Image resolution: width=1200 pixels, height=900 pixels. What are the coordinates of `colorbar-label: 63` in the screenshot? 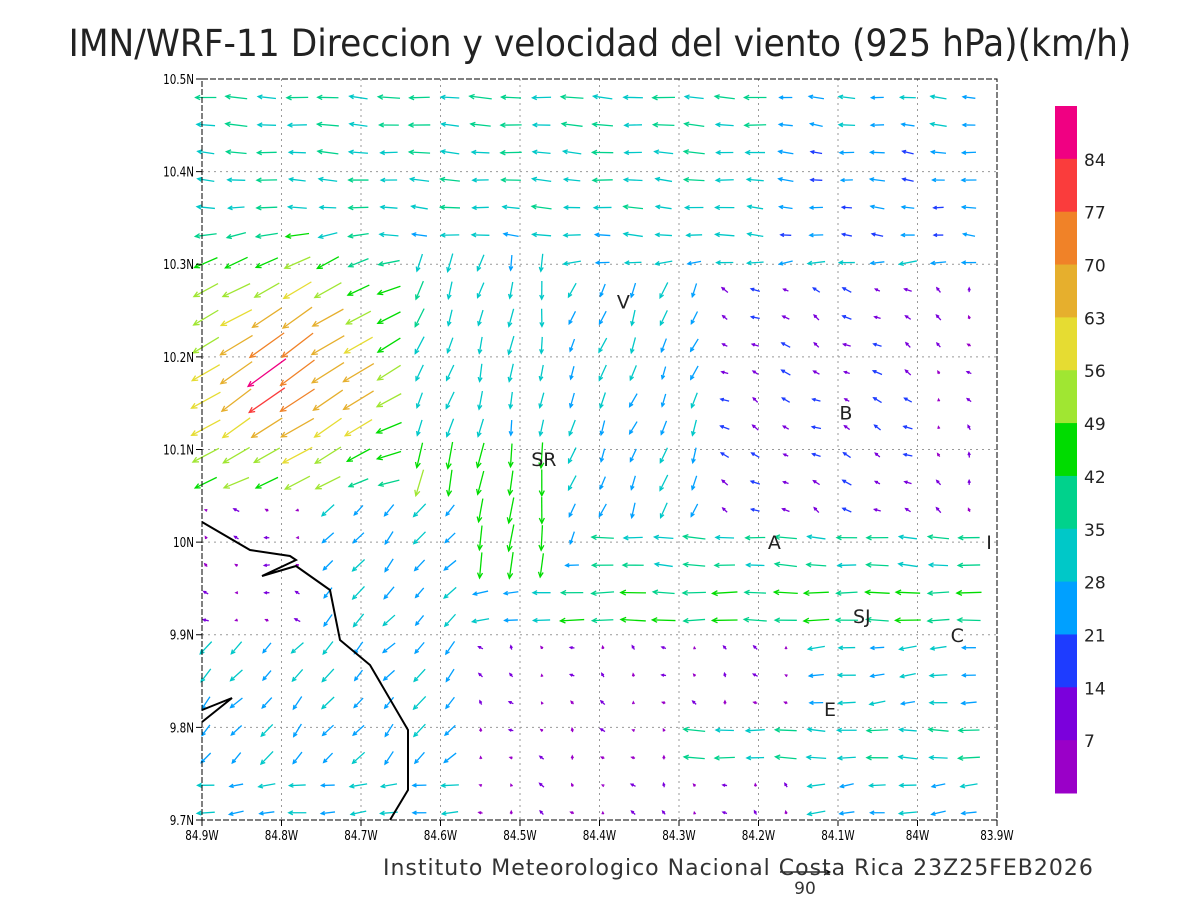 It's located at (1095, 319).